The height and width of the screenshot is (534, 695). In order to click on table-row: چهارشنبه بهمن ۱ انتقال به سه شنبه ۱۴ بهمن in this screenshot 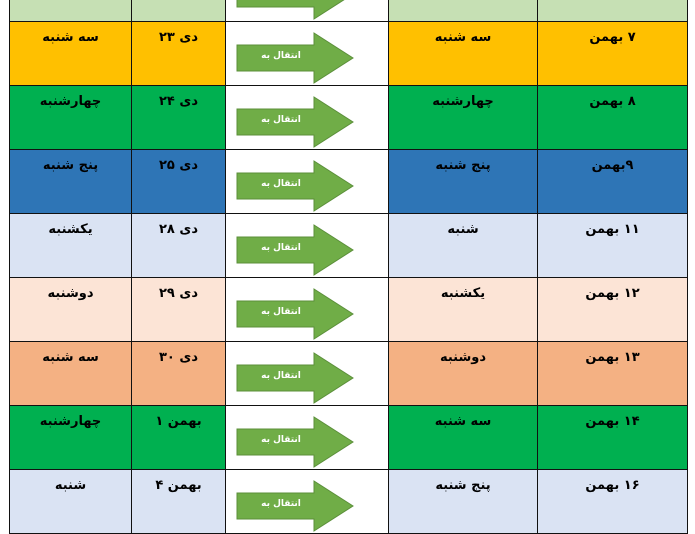, I will do `click(348, 437)`.